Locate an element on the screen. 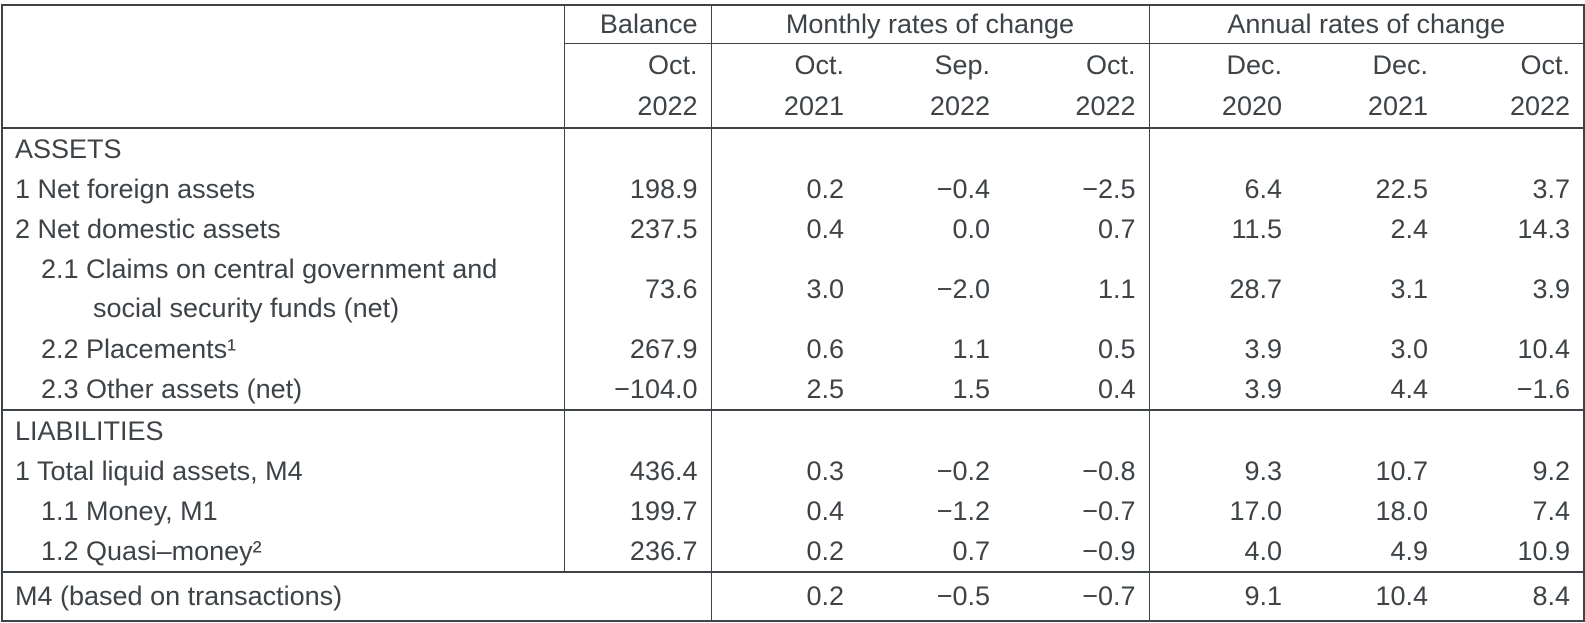  monthly-value: 0.0 is located at coordinates (971, 228).